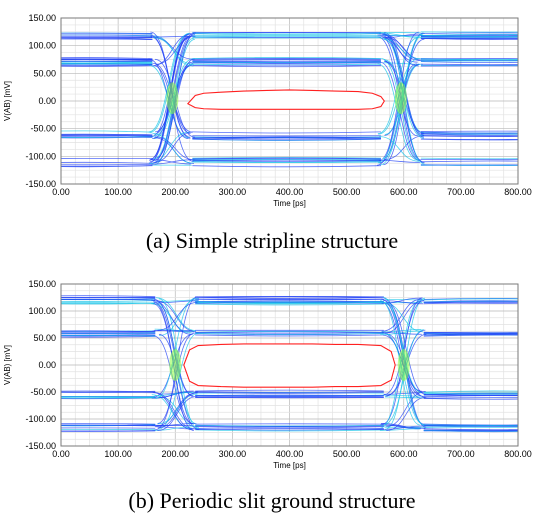 The width and height of the screenshot is (544, 528). I want to click on chart-0-x-tick-label: 200.00, so click(175, 192).